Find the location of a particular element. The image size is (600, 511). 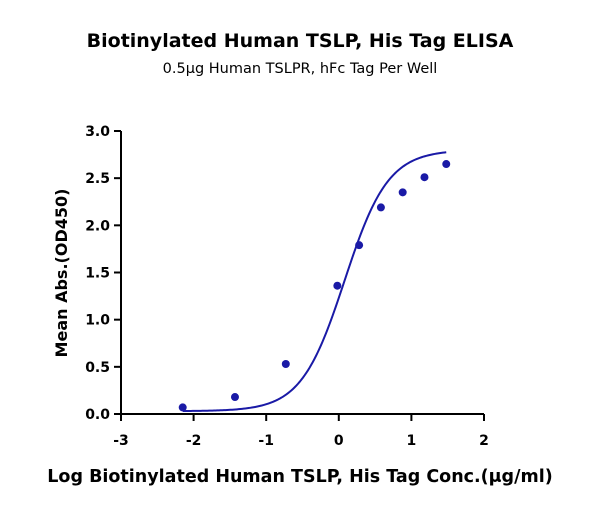

y-tick-label: 2.0 is located at coordinates (97, 226).